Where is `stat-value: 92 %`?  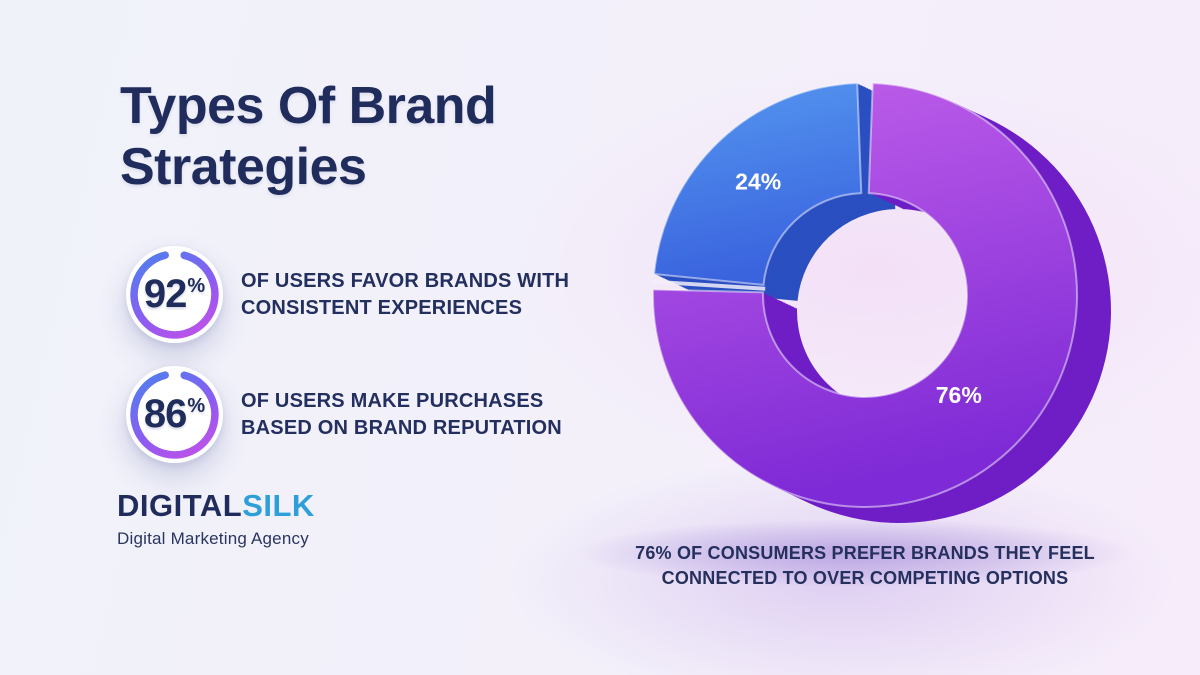 stat-value: 92 % is located at coordinates (174, 294).